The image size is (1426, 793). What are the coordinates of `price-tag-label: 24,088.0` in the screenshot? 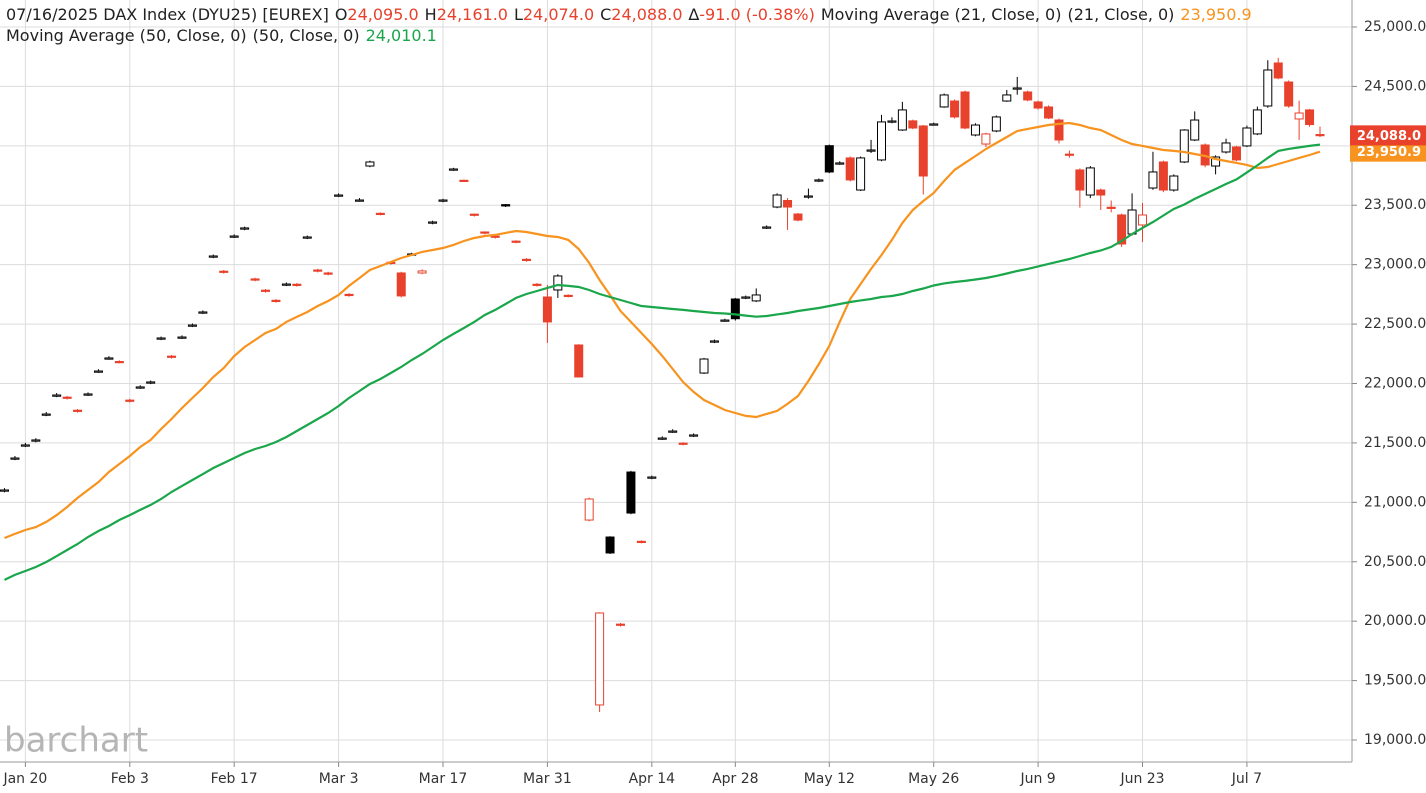 It's located at (1389, 136).